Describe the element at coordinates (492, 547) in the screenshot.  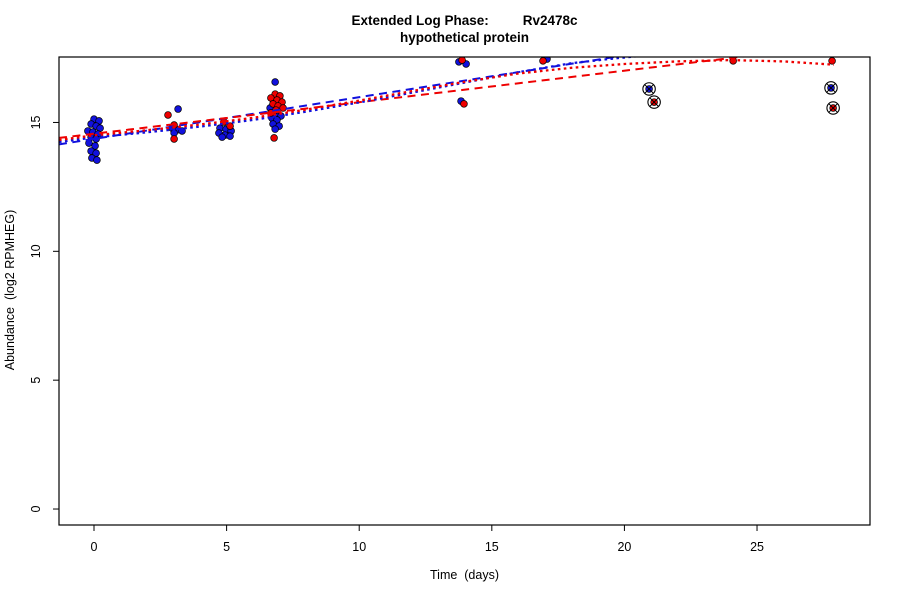
I see `x-tick-label: 15` at that location.